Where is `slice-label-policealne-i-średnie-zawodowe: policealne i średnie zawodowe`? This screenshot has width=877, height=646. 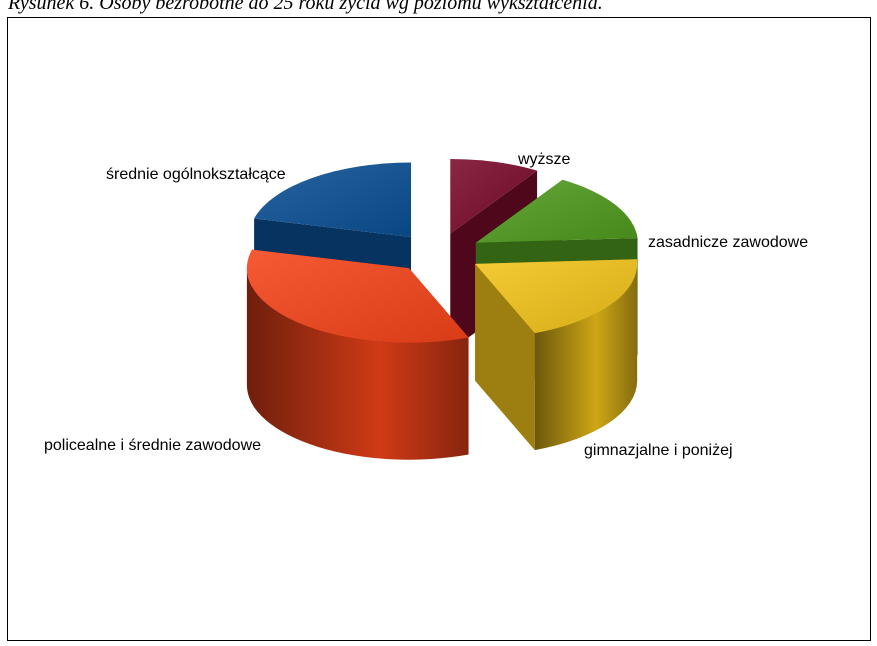 slice-label-policealne-i-średnie-zawodowe: policealne i średnie zawodowe is located at coordinates (152, 445).